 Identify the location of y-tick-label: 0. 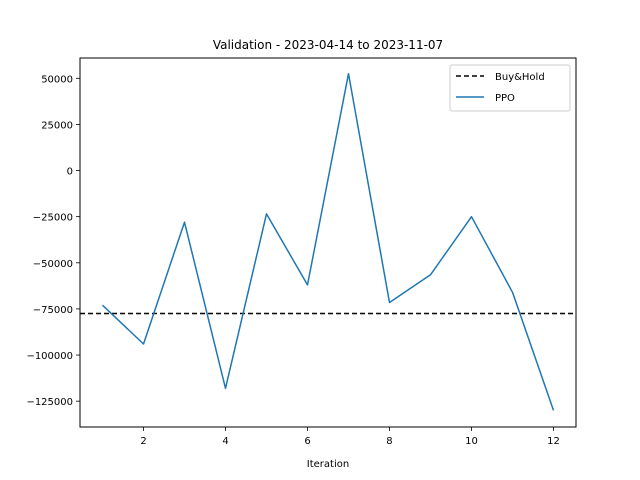
(70, 172).